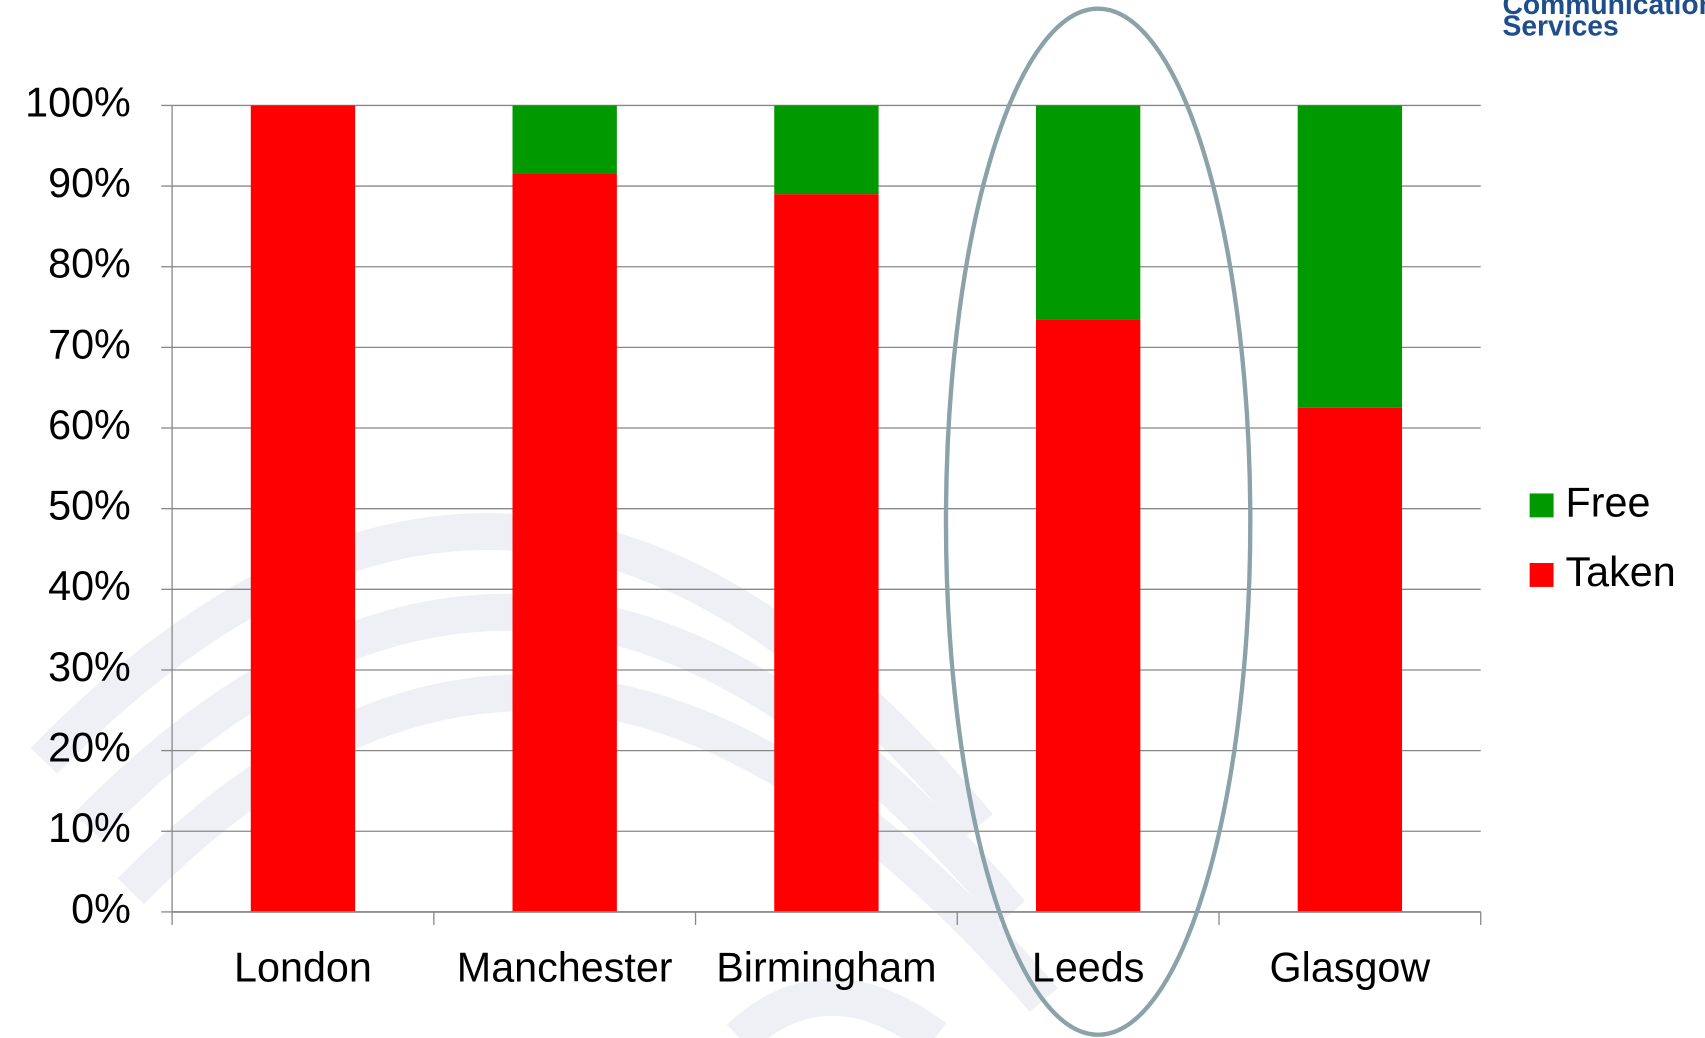  I want to click on x-tick-label: London, so click(303, 968).